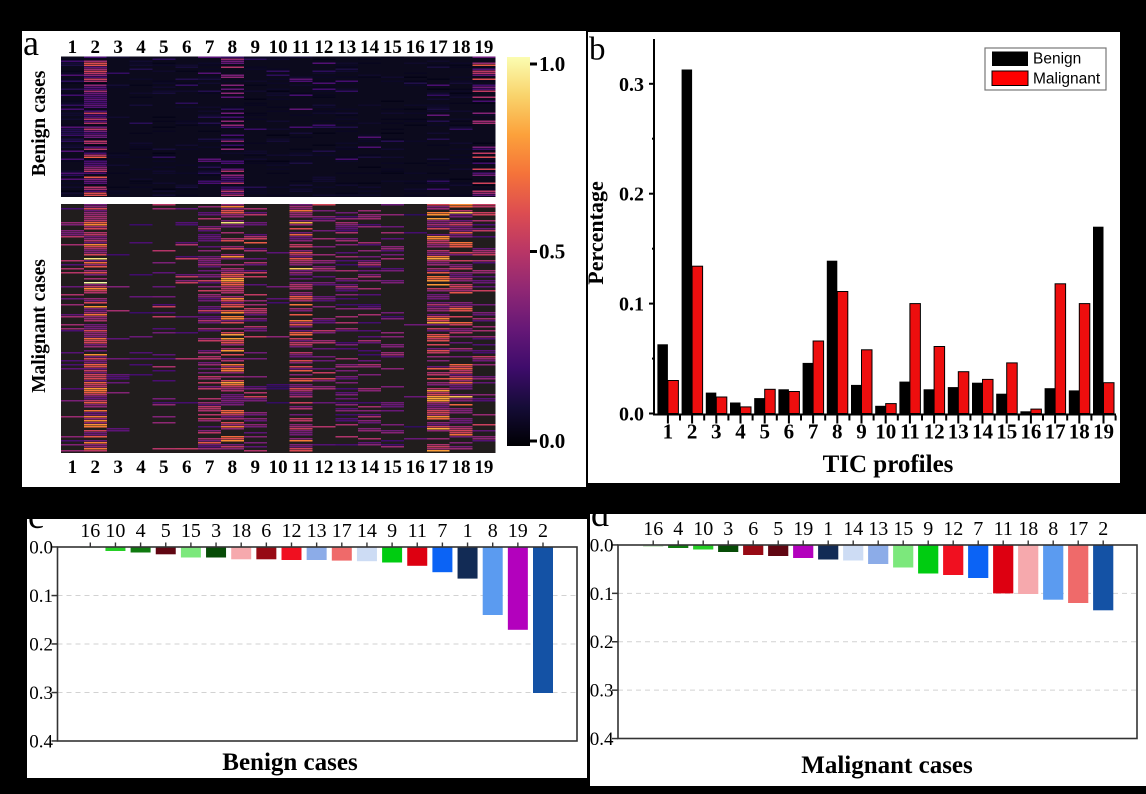 Image resolution: width=1146 pixels, height=794 pixels. I want to click on svg-text: 1.0, so click(552, 64).